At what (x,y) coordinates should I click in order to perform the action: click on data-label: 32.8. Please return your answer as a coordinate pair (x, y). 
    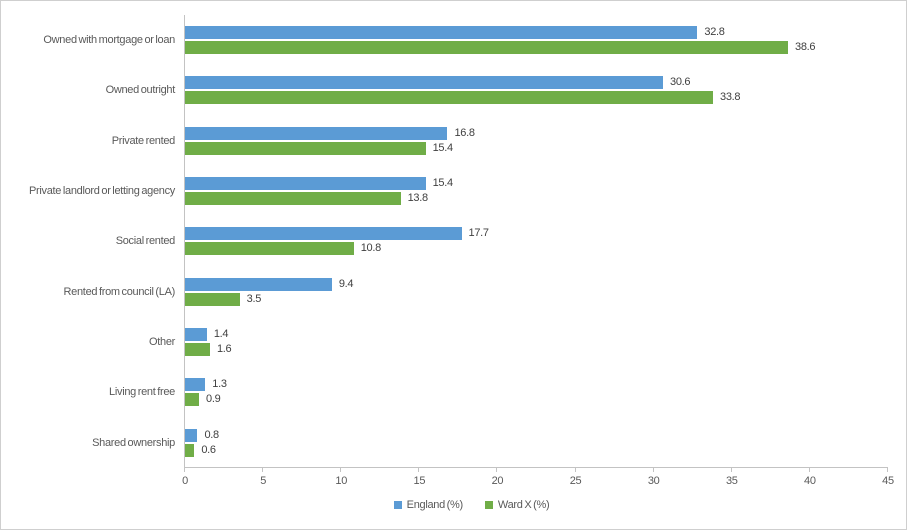
    Looking at the image, I should click on (714, 32).